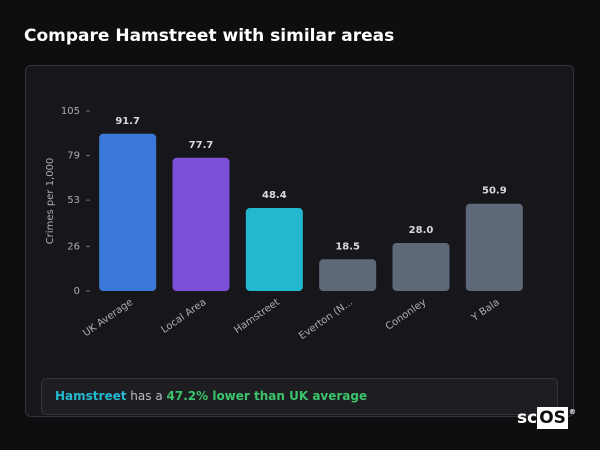  I want to click on summary-area: Hamstreet, so click(91, 396).